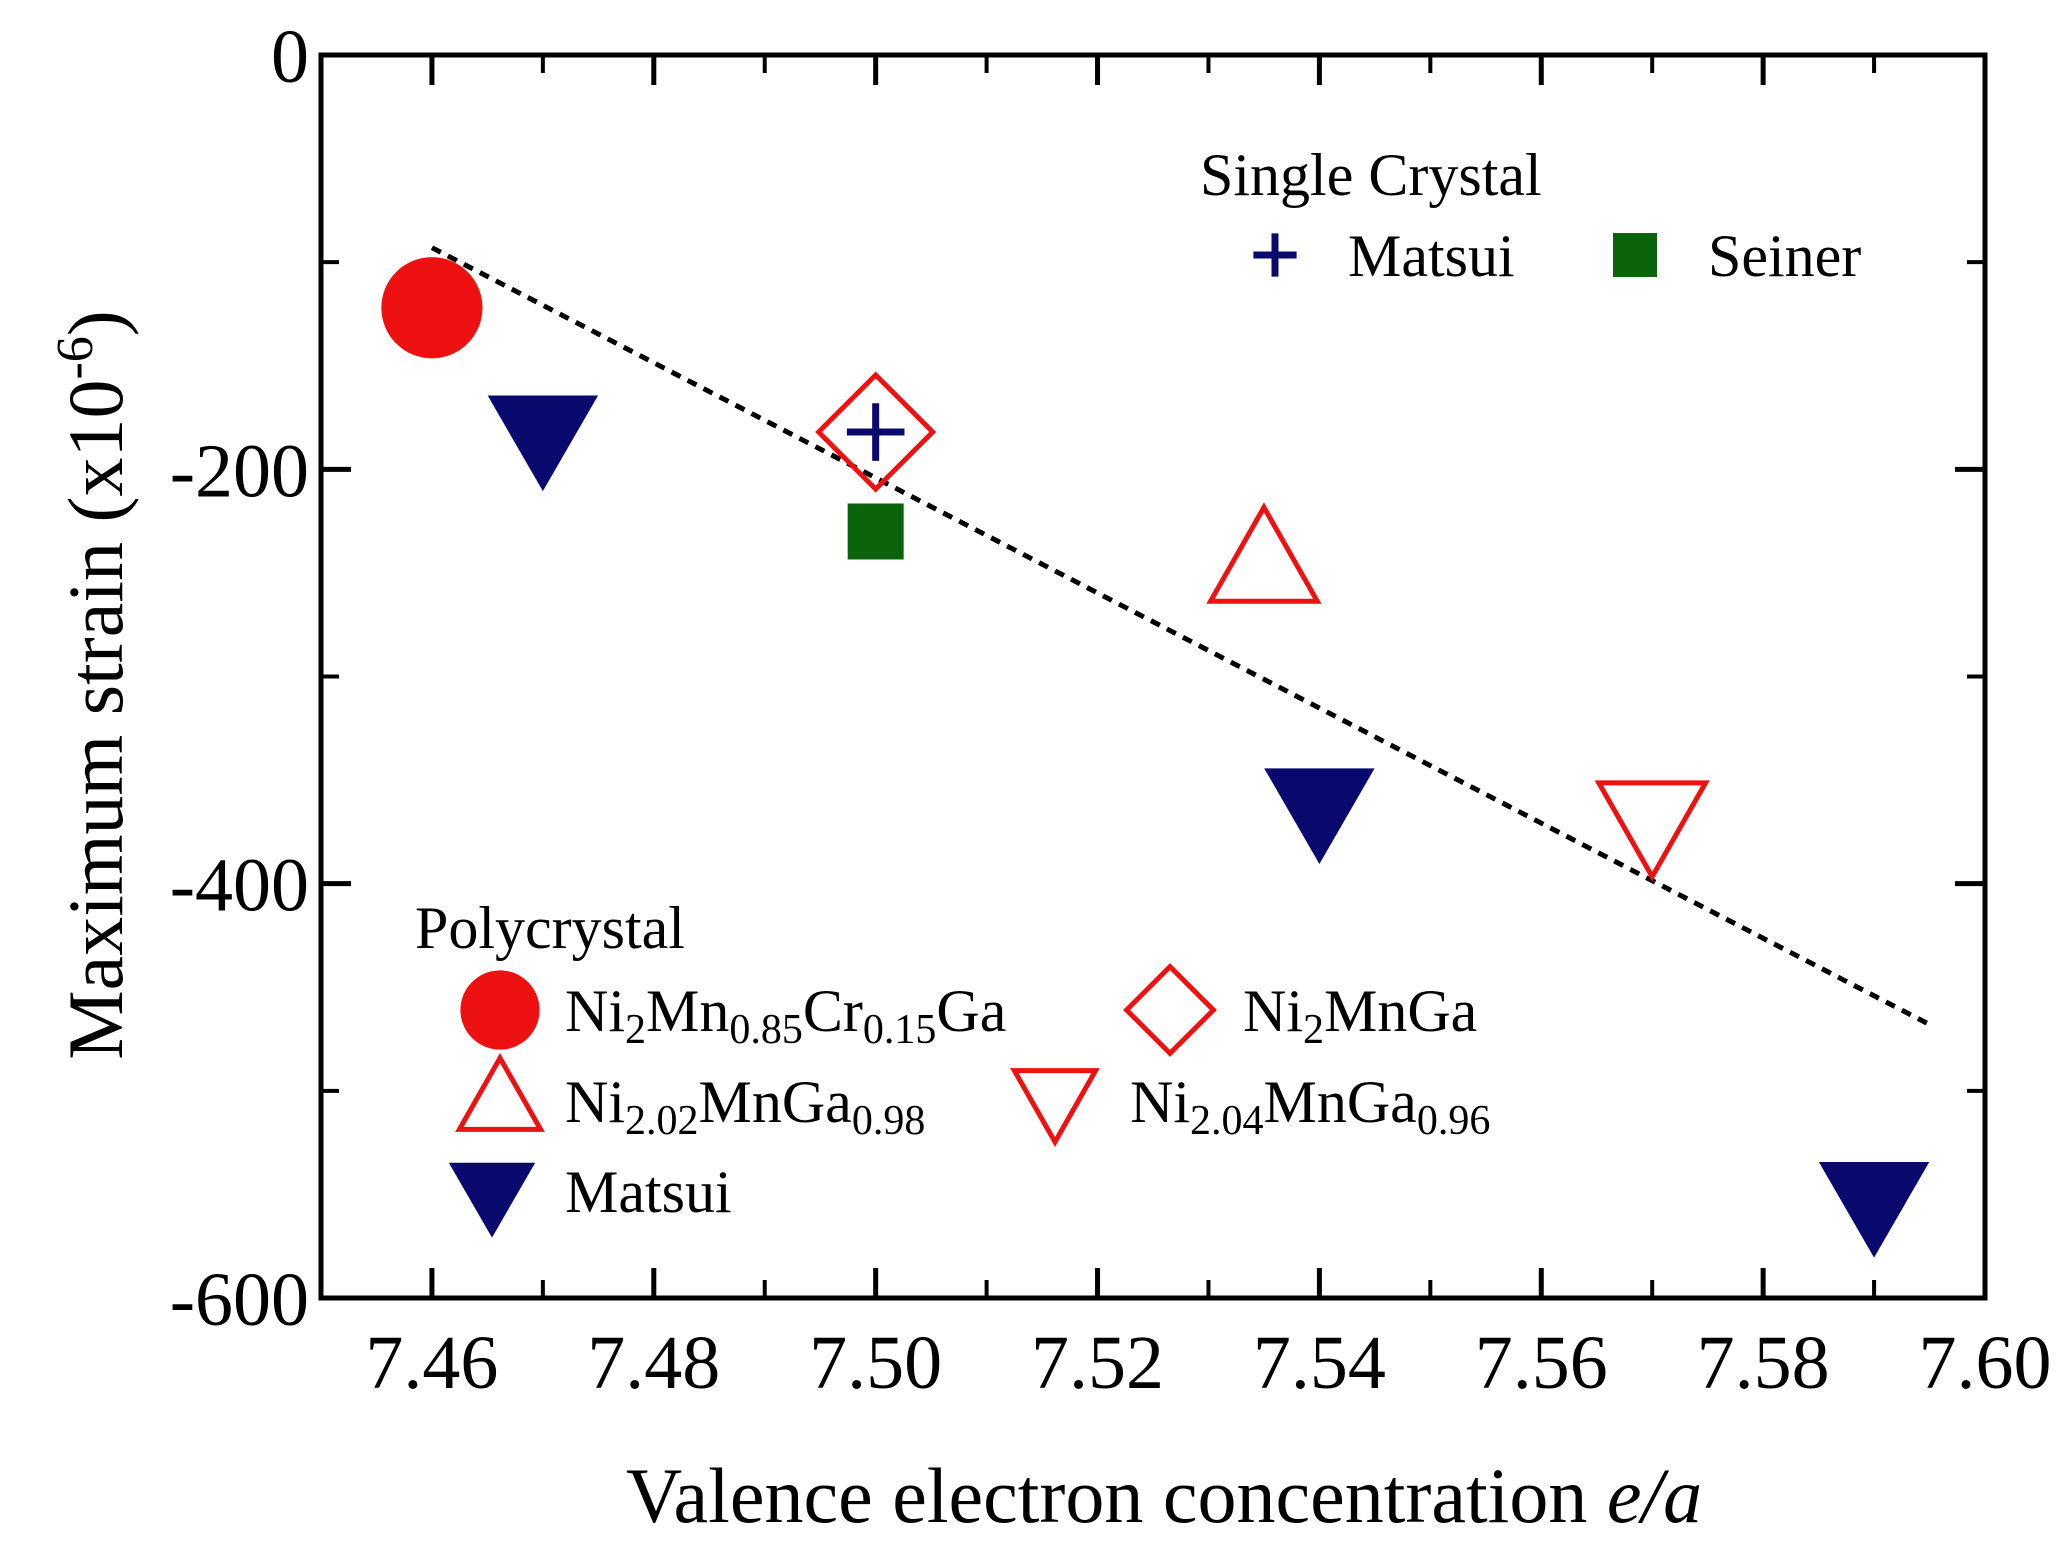  Describe the element at coordinates (290, 57) in the screenshot. I see `y-tick-label: 0` at that location.